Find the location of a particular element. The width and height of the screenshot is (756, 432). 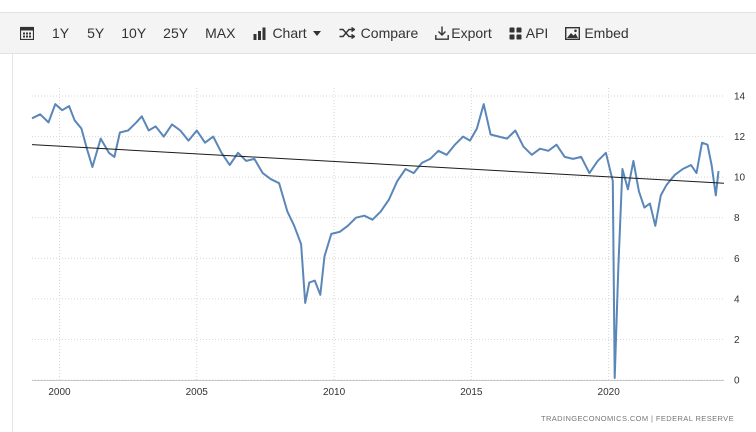

range-1y-label: 1Y is located at coordinates (61, 33).